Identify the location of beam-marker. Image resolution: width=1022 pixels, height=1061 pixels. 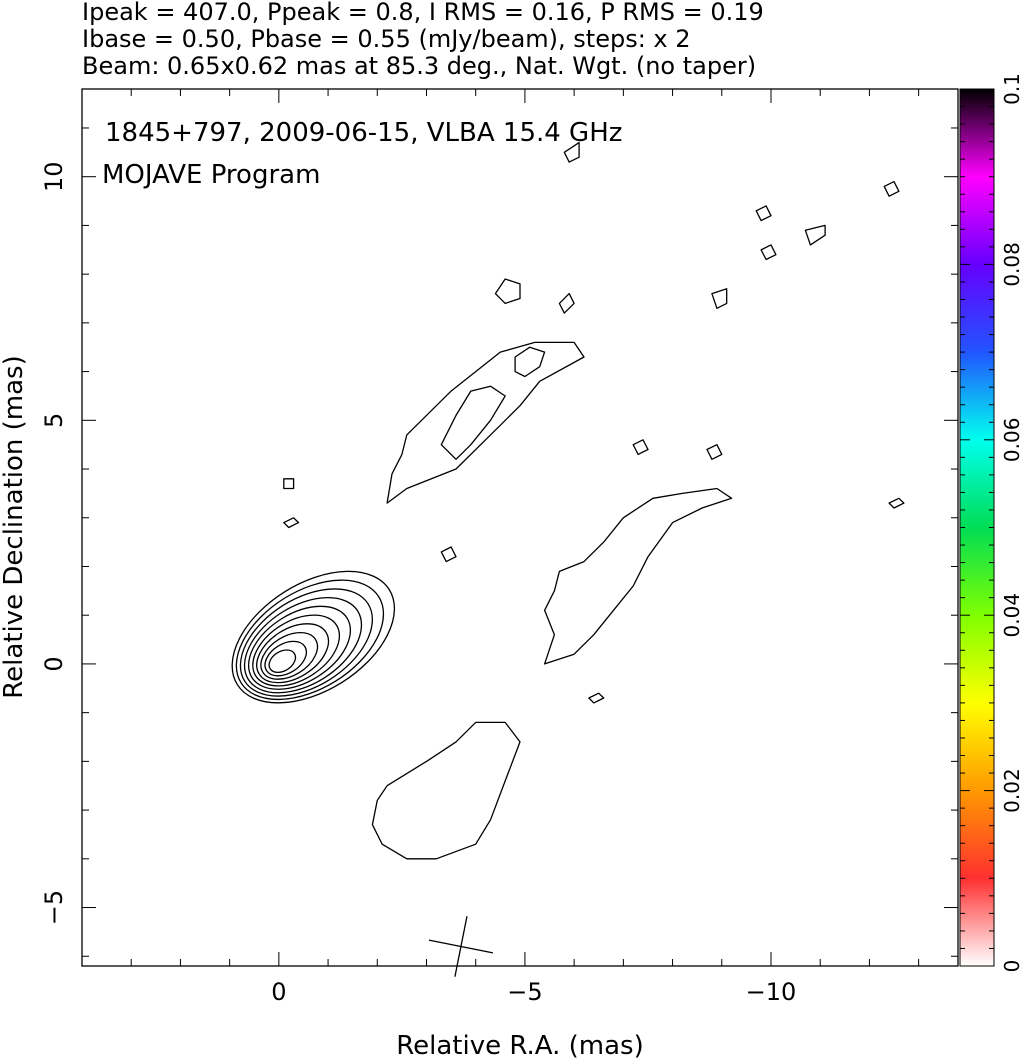
(461, 946).